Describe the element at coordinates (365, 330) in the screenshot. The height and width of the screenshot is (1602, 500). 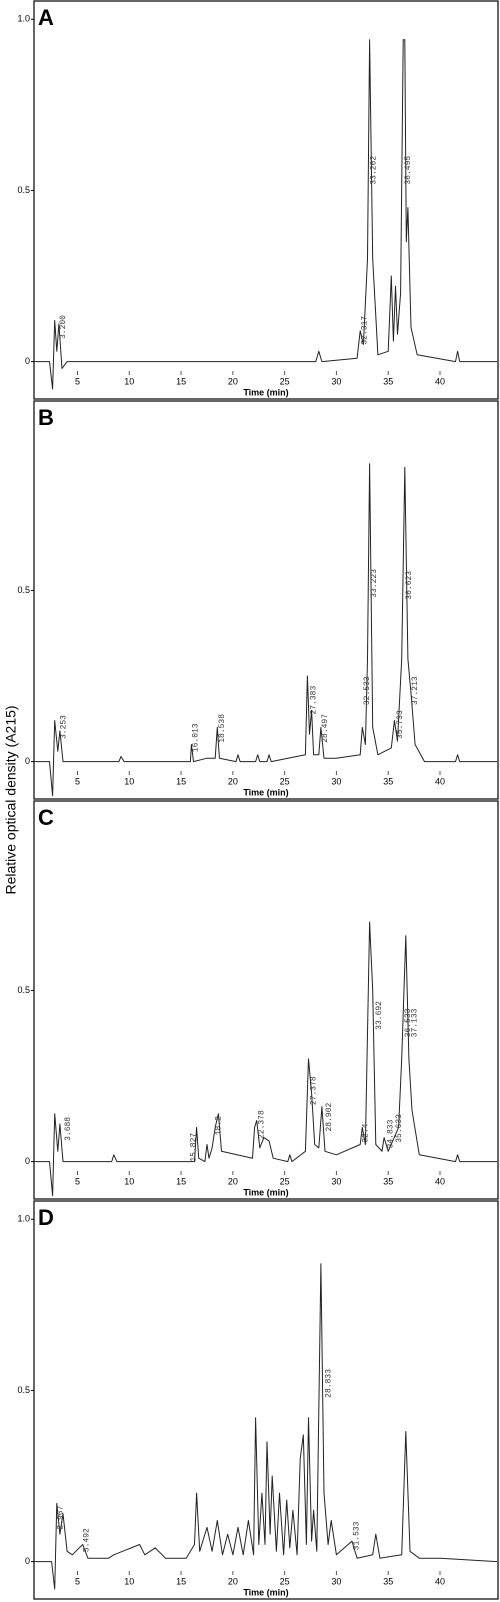
I see `peak-label: 32.317` at that location.